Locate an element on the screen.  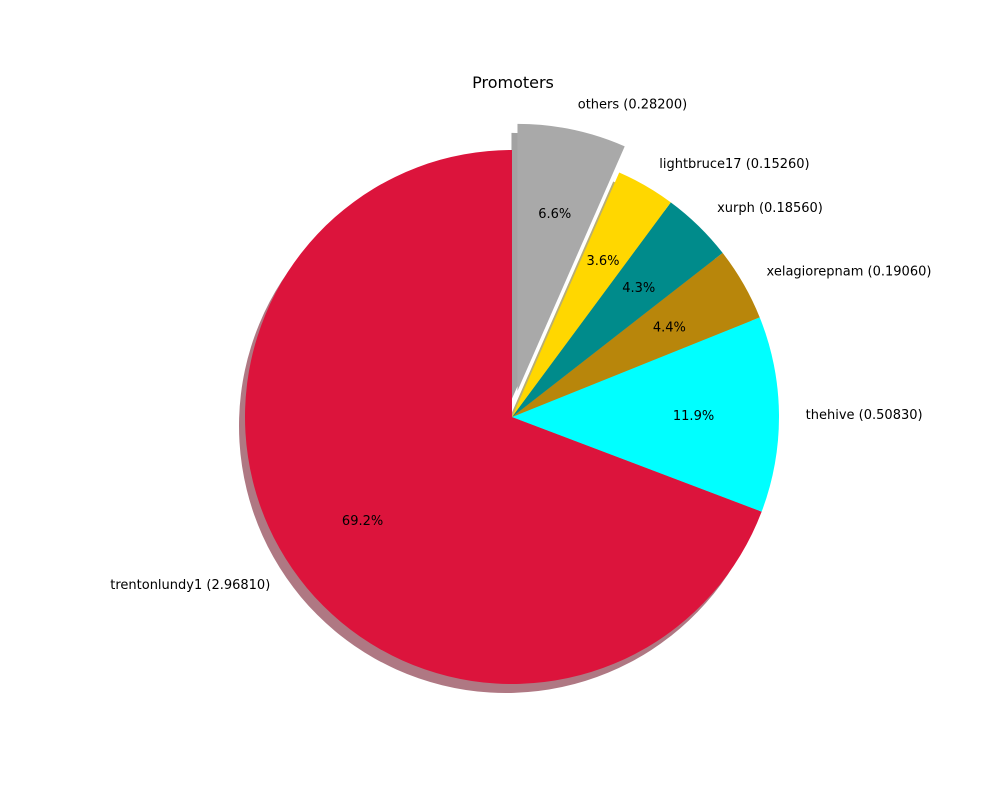
slice-label-xelagiorepnam: xelagiorepnam (0.19060) is located at coordinates (849, 272).